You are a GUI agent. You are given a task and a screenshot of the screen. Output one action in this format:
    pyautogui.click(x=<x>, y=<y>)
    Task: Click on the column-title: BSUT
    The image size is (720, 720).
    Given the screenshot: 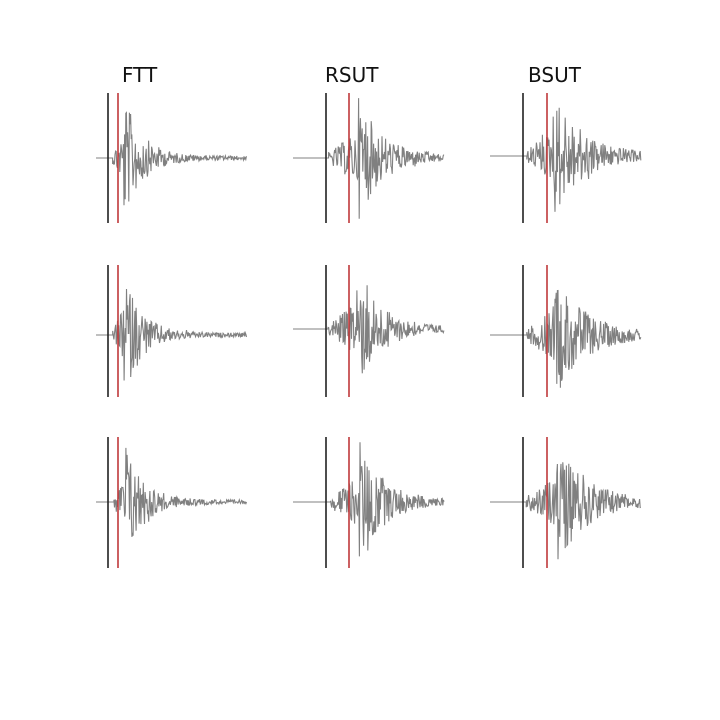 What is the action you would take?
    pyautogui.click(x=555, y=75)
    